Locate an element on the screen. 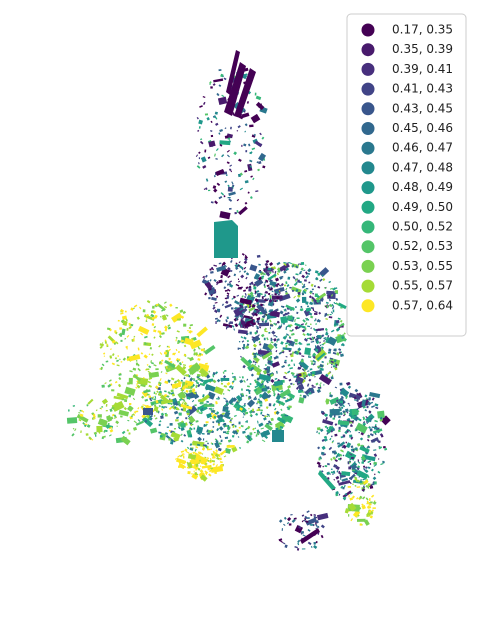 The height and width of the screenshot is (636, 485). legend-label: 0.55, 0.57 is located at coordinates (422, 286).